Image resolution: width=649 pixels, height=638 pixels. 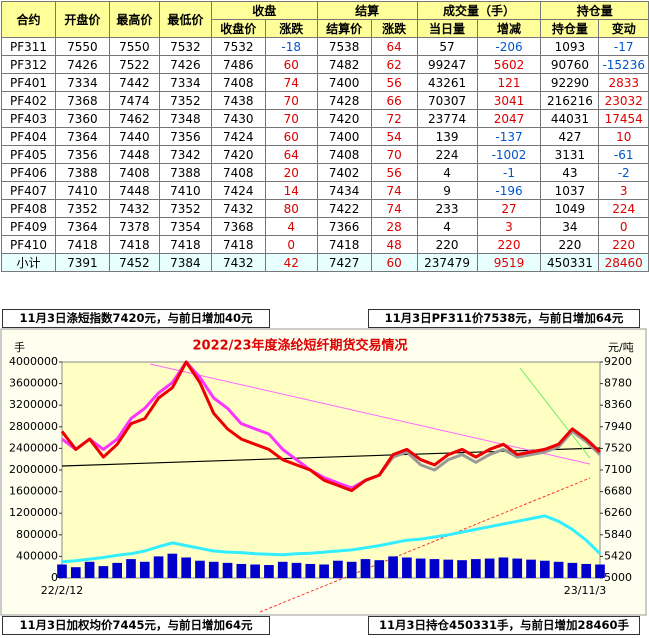 What do you see at coordinates (134, 262) in the screenshot?
I see `table-cell: 7452` at bounding box center [134, 262].